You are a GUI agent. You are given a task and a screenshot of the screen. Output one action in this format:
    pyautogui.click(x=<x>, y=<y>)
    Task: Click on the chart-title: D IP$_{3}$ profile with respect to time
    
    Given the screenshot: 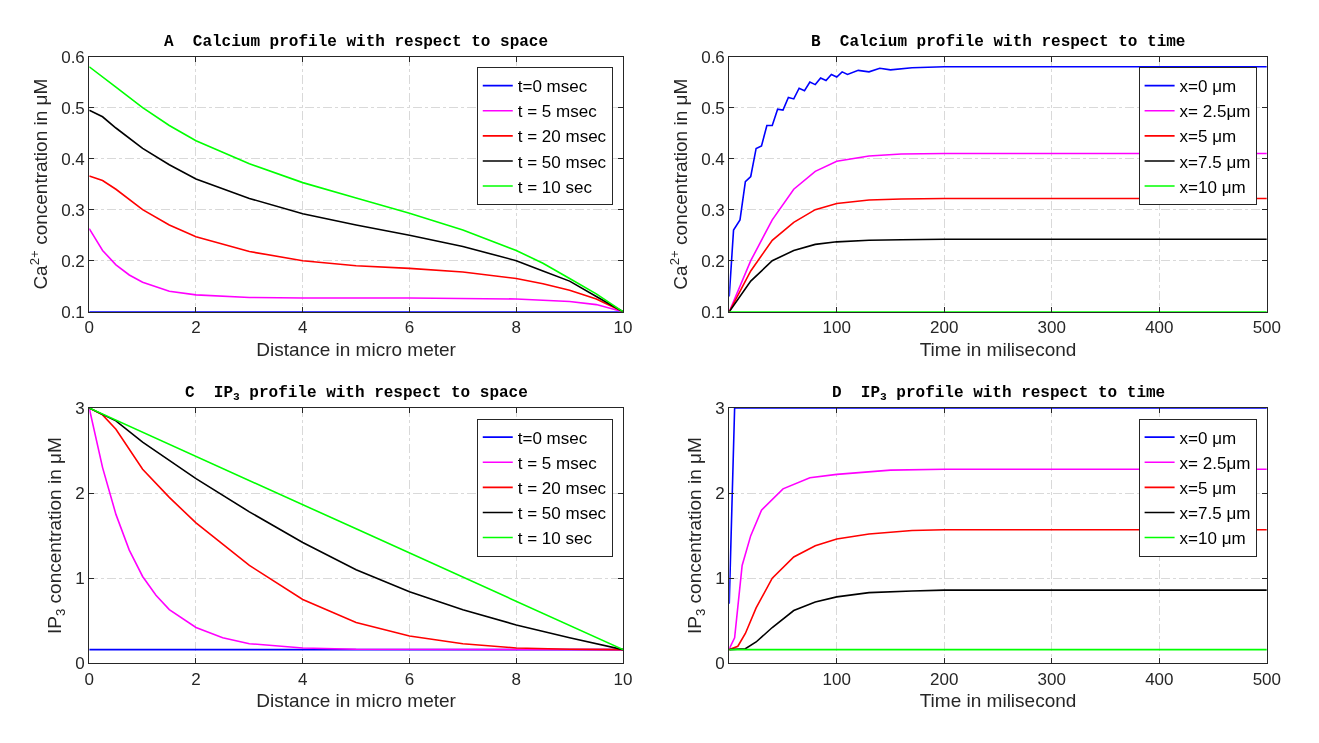 What is the action you would take?
    pyautogui.click(x=999, y=394)
    